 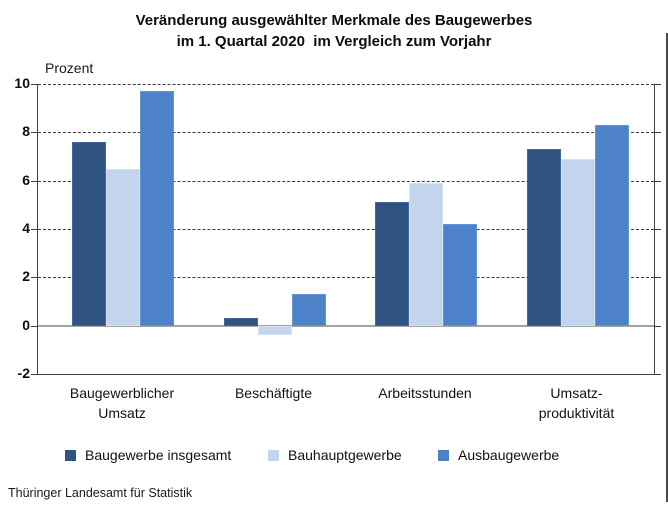 What do you see at coordinates (26, 179) in the screenshot?
I see `y-tick-label: 6` at bounding box center [26, 179].